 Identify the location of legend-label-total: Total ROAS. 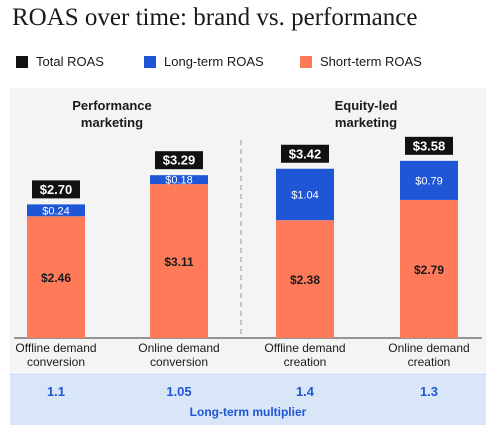
(70, 61).